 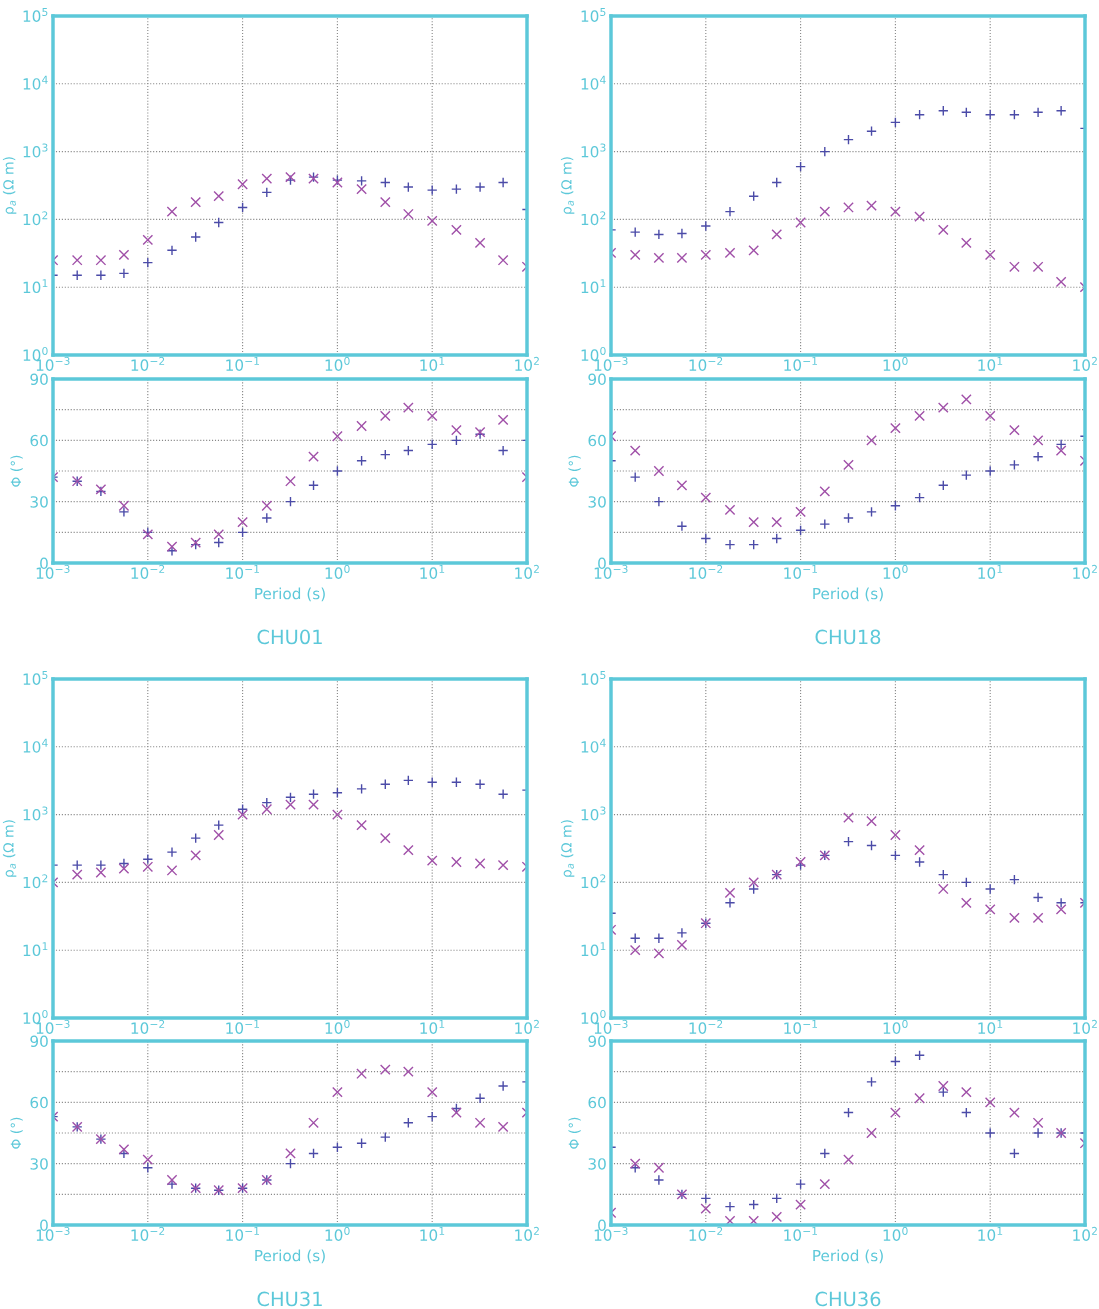 I want to click on text: CHU01, so click(x=289, y=637).